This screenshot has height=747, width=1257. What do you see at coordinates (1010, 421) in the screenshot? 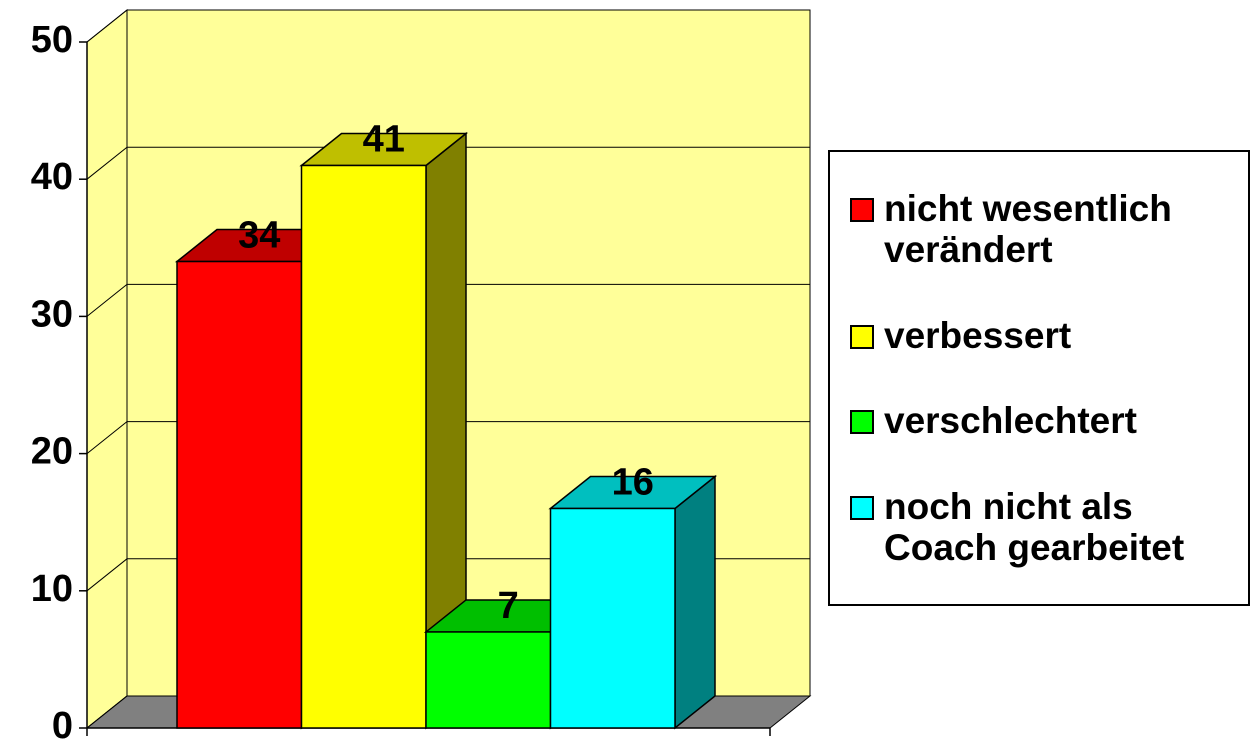
I see `legend-label: verschlechtert` at bounding box center [1010, 421].